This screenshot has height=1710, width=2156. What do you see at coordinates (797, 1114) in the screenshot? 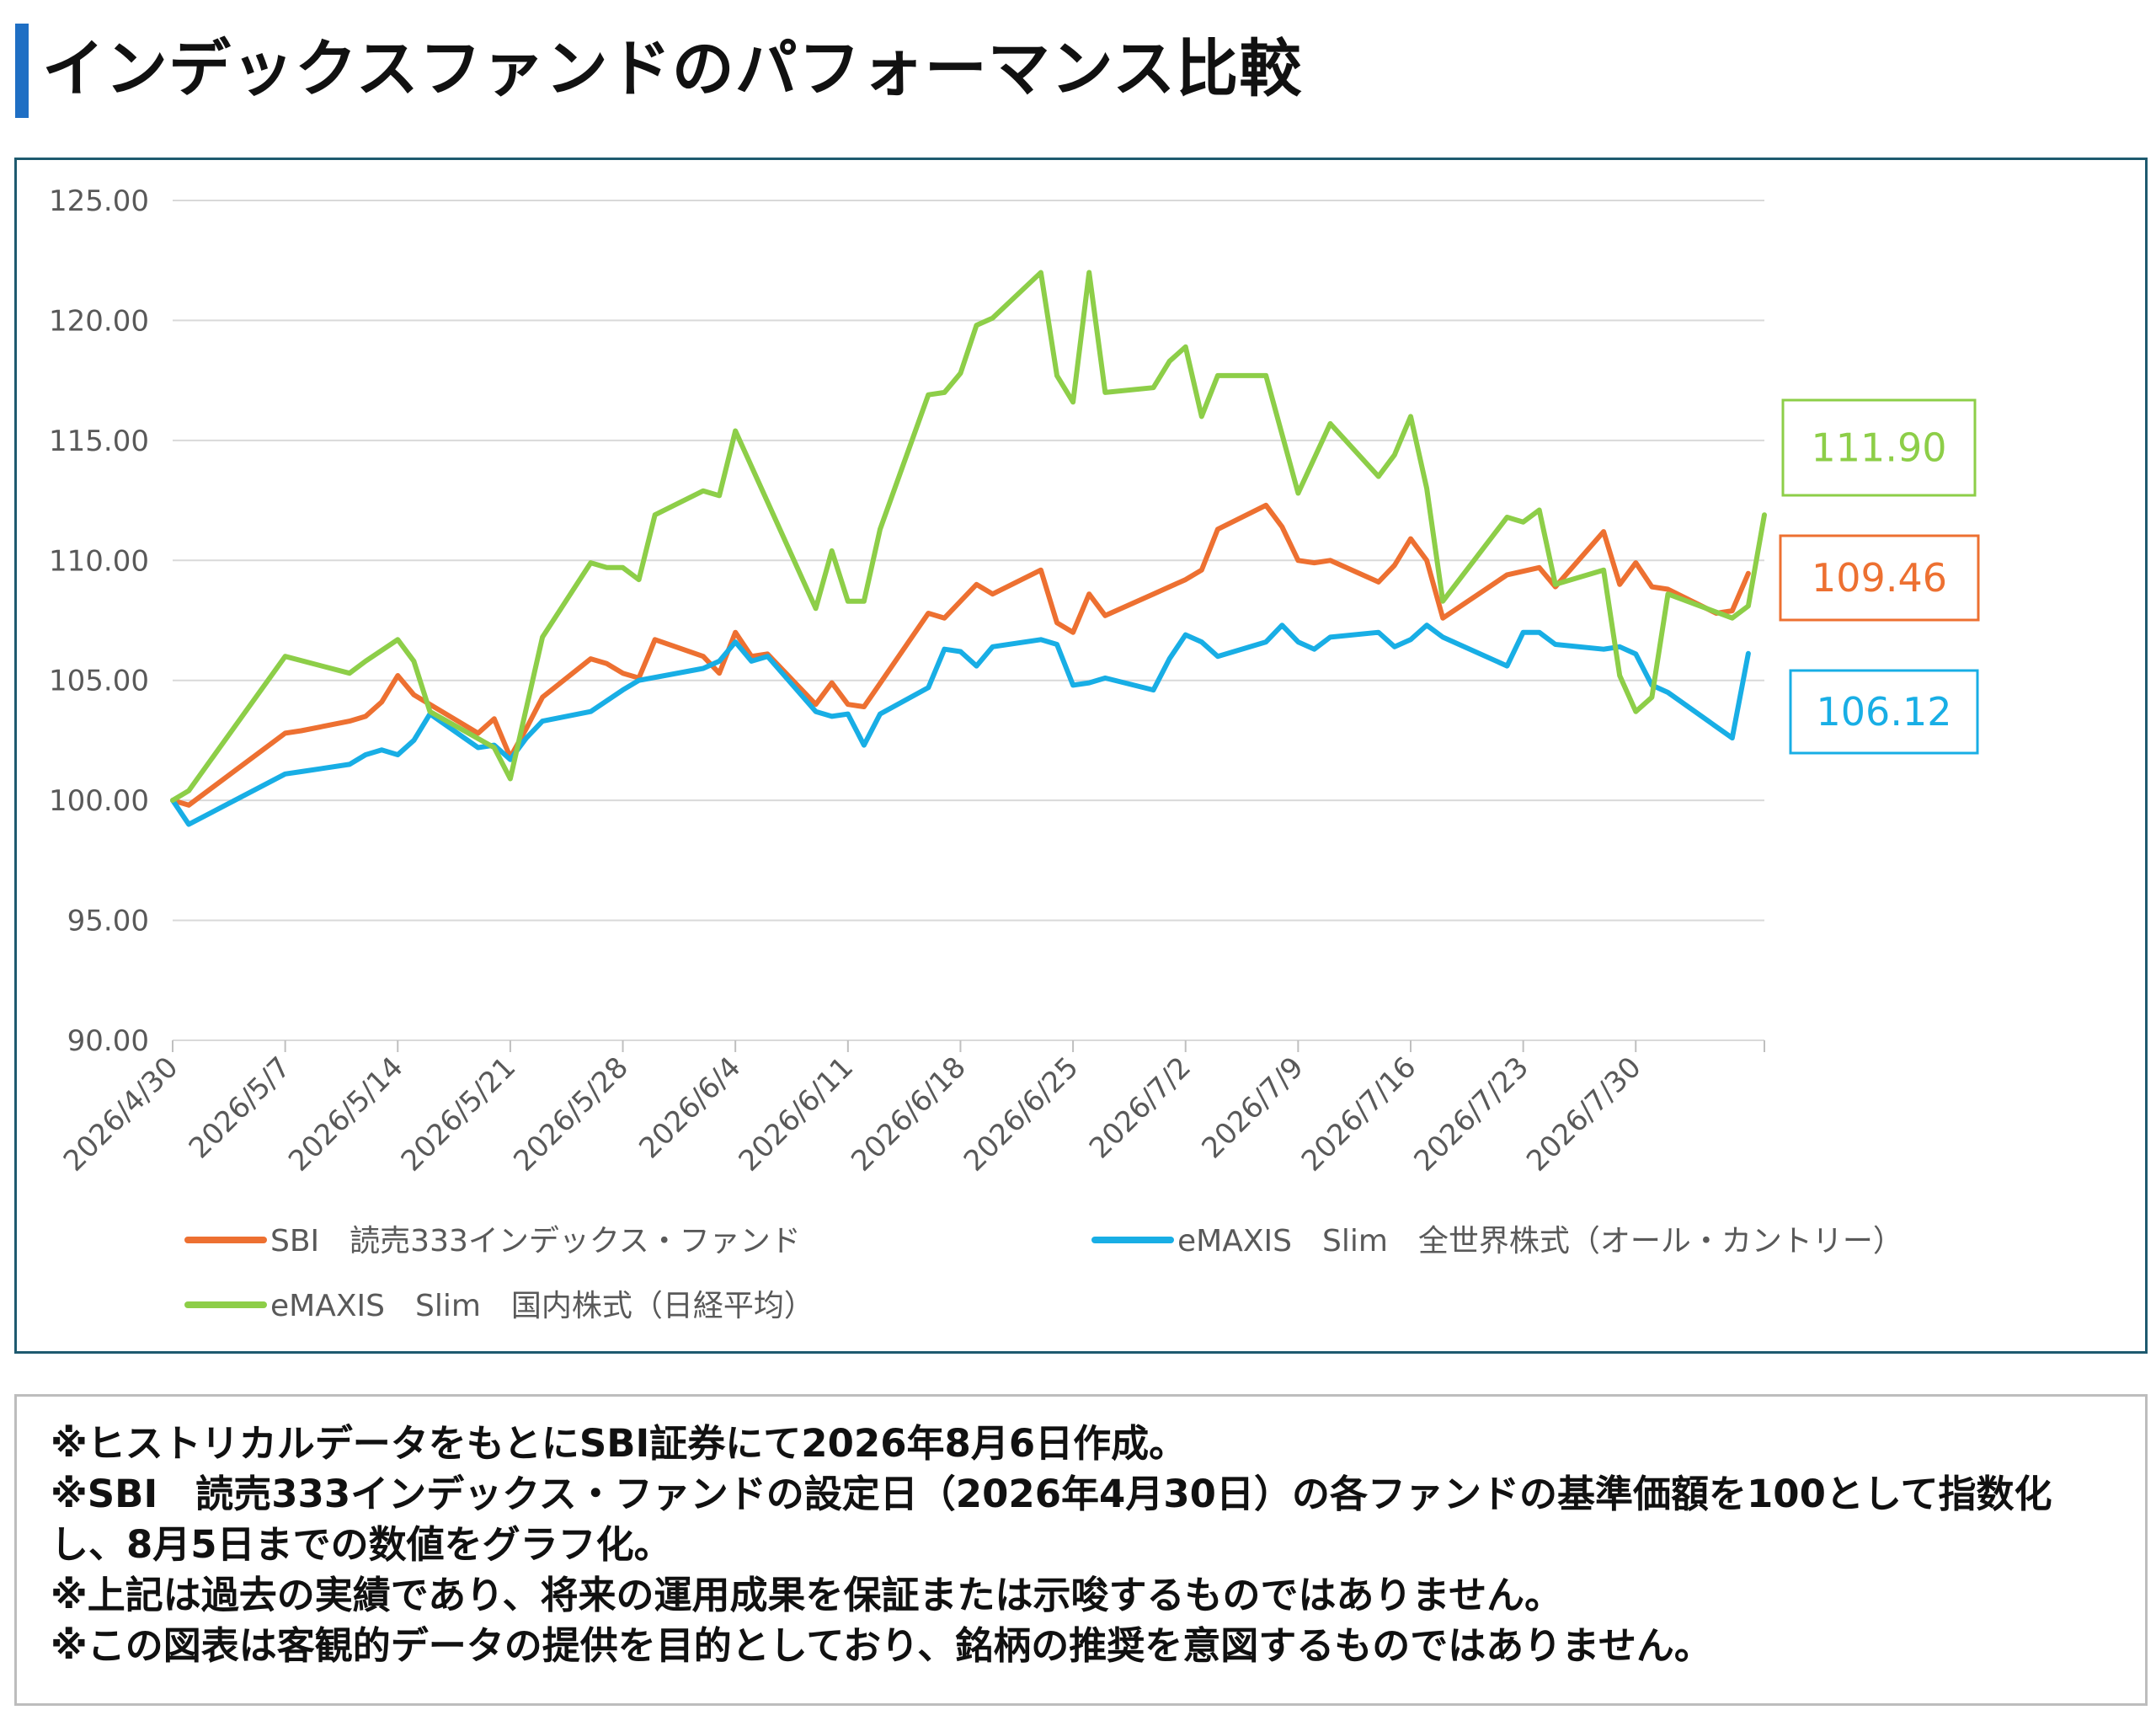
I see `x-tick-label: 2026/6/11` at bounding box center [797, 1114].